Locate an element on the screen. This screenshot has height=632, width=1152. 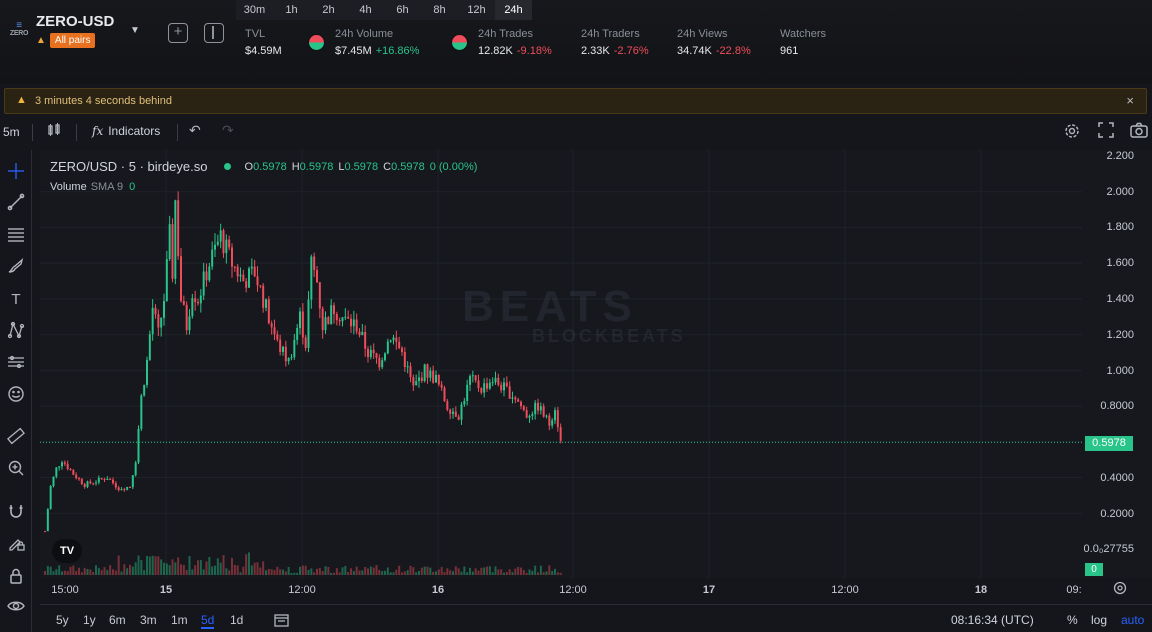
axis-settings-icon is located at coordinates (1120, 589).